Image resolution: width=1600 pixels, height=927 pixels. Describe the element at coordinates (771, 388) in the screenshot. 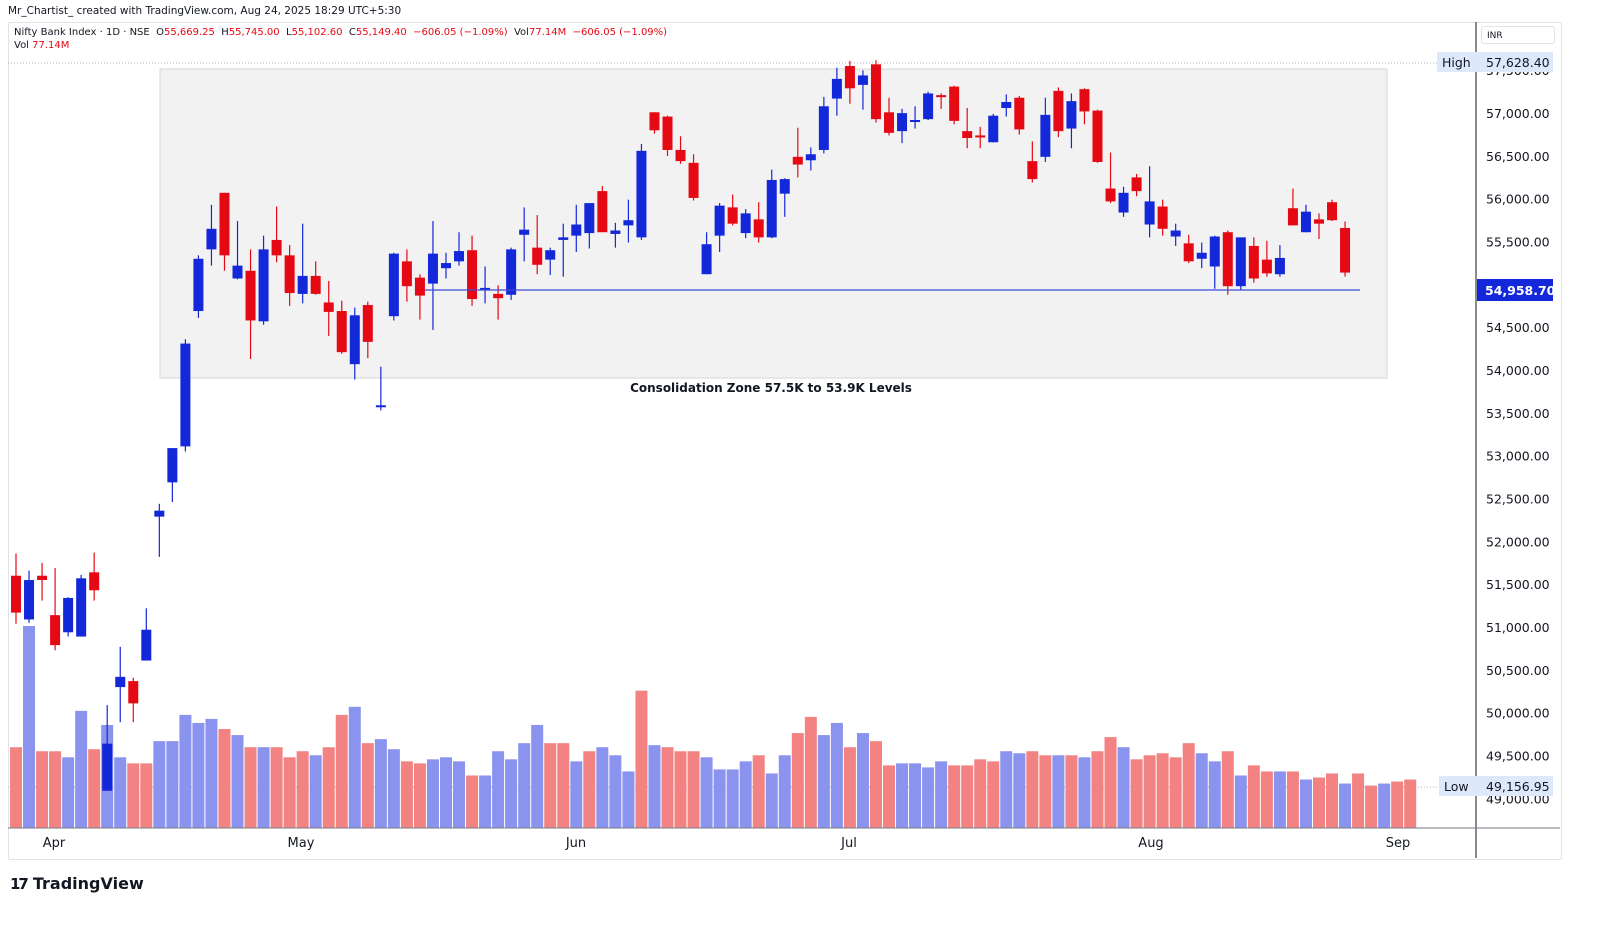

I see `consolidation-annotation: Consolidation Zone 57.5K to 53.9K Levels` at that location.